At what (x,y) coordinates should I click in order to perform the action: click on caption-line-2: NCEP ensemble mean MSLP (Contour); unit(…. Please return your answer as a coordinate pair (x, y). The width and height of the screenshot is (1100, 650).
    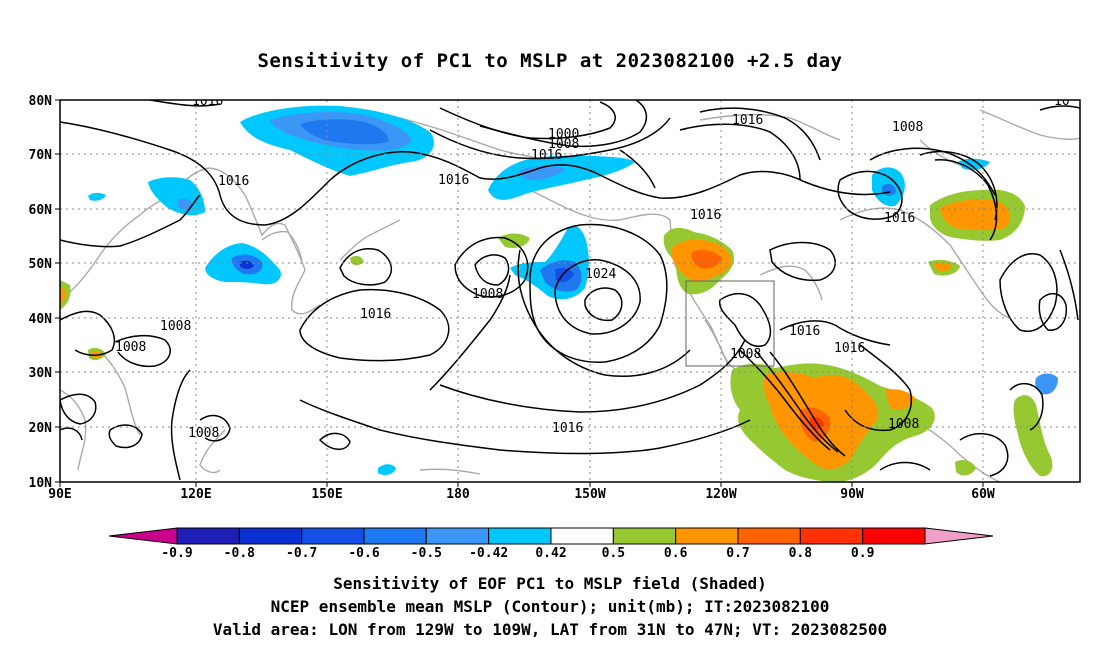
    Looking at the image, I should click on (550, 606).